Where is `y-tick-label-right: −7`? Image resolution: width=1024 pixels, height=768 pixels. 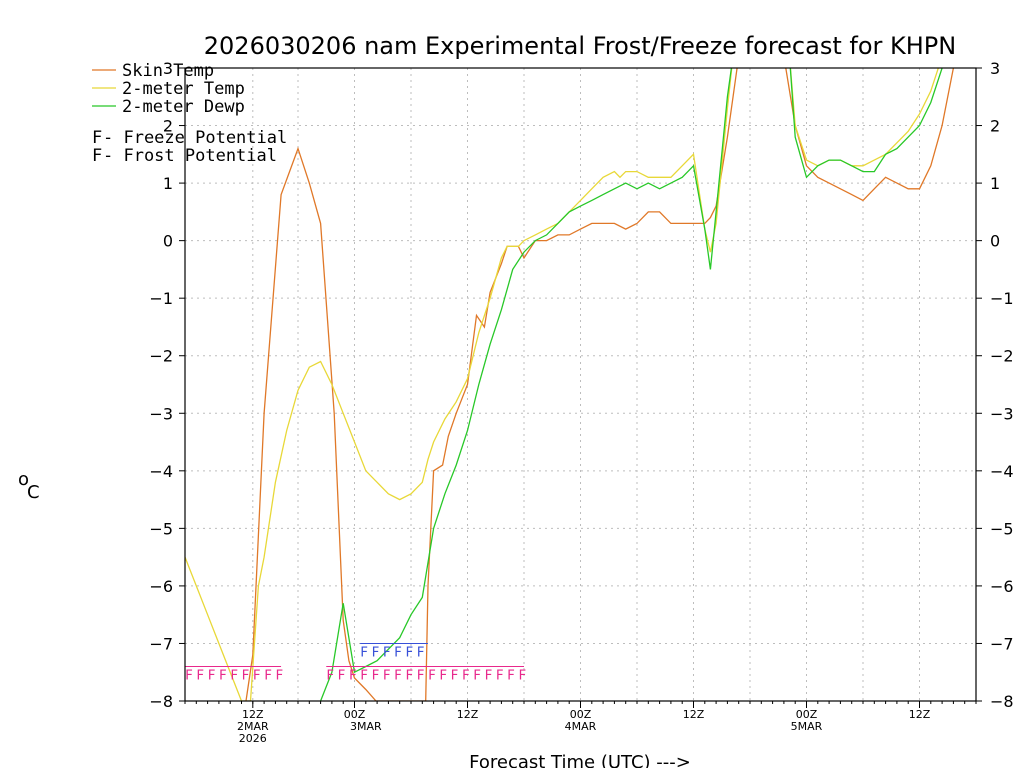 y-tick-label-right: −7 is located at coordinates (1002, 643).